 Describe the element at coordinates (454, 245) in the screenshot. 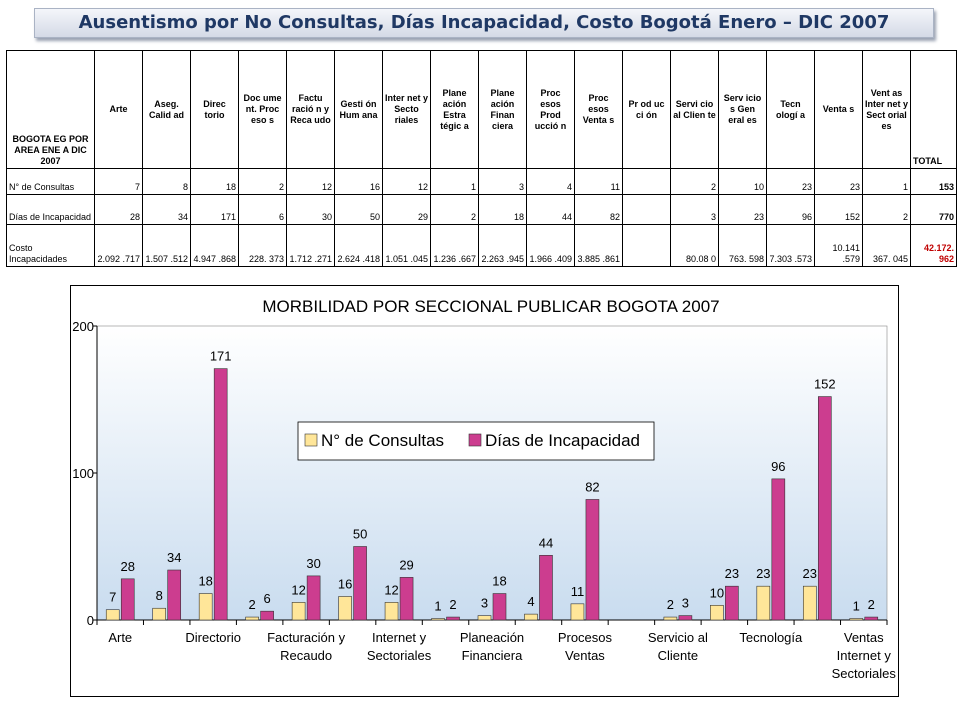

I see `table-cell: 1.236 .667` at that location.